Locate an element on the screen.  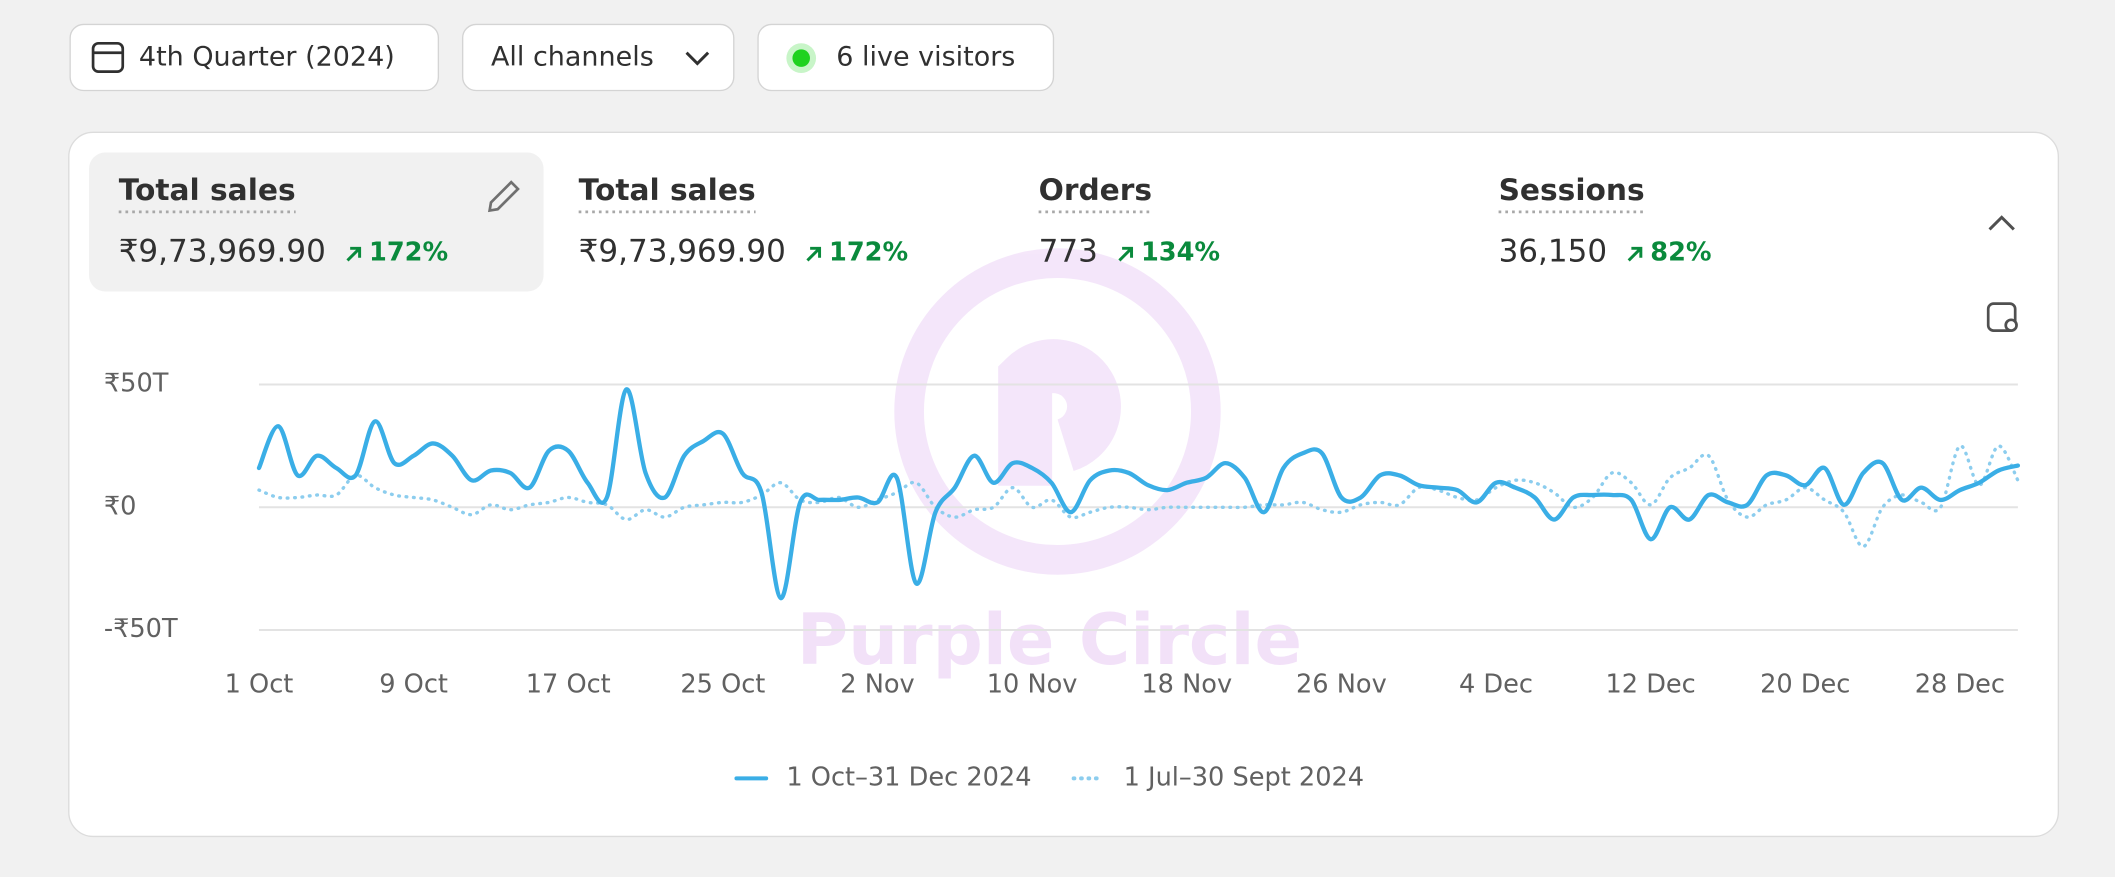
x-tick-label: 17 Oct is located at coordinates (568, 684).